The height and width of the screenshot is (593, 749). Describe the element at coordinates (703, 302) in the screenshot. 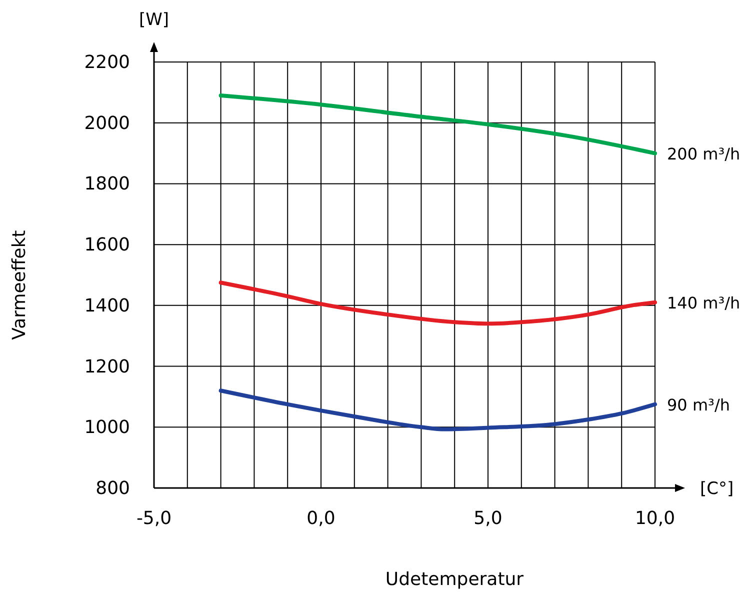

I see `series-label: 140 m³/h` at that location.